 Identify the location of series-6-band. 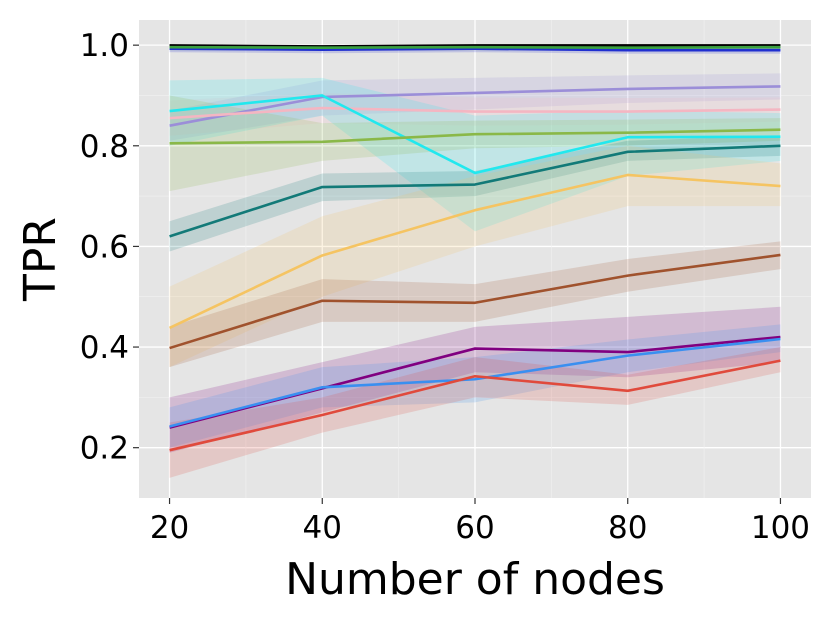
(475, 143).